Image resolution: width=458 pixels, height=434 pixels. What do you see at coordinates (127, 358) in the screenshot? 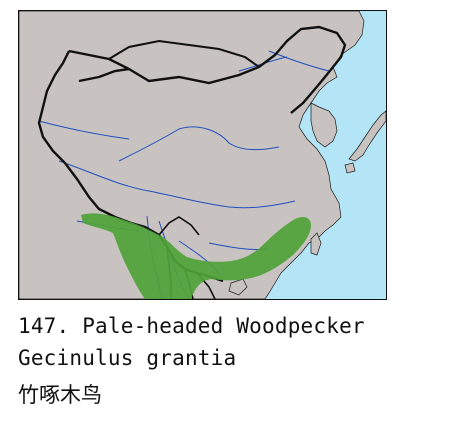
I see `scientific-name: Gecinulus grantia` at bounding box center [127, 358].